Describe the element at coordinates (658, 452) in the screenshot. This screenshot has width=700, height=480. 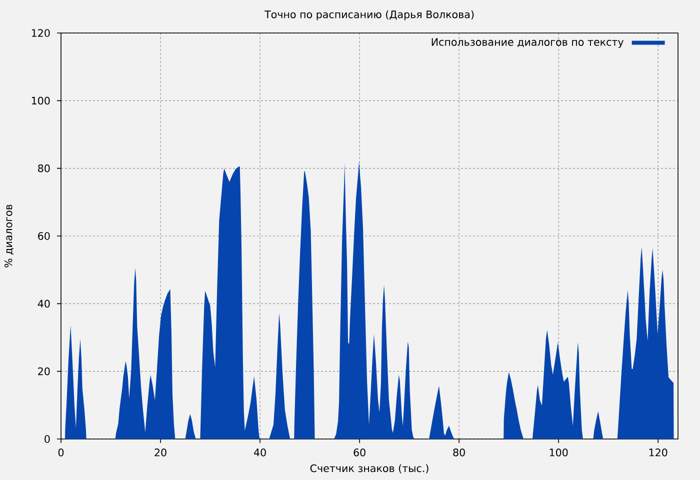
I see `x-tick-label: 120` at that location.